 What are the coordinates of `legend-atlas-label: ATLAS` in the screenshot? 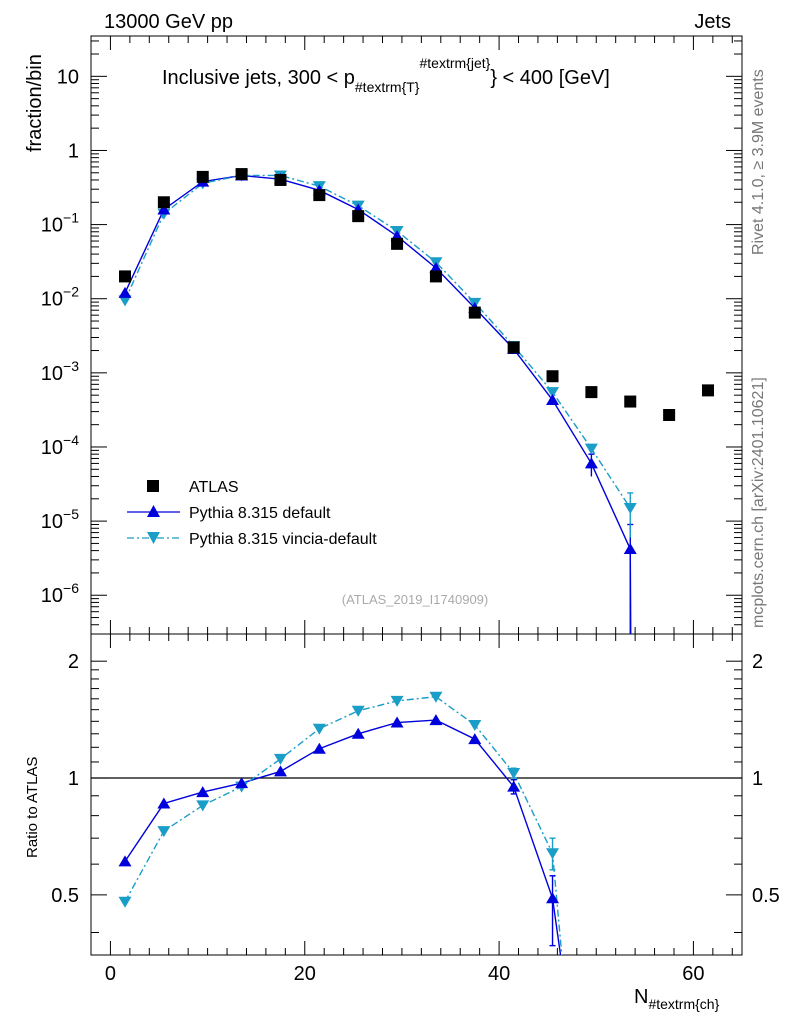 It's located at (214, 487).